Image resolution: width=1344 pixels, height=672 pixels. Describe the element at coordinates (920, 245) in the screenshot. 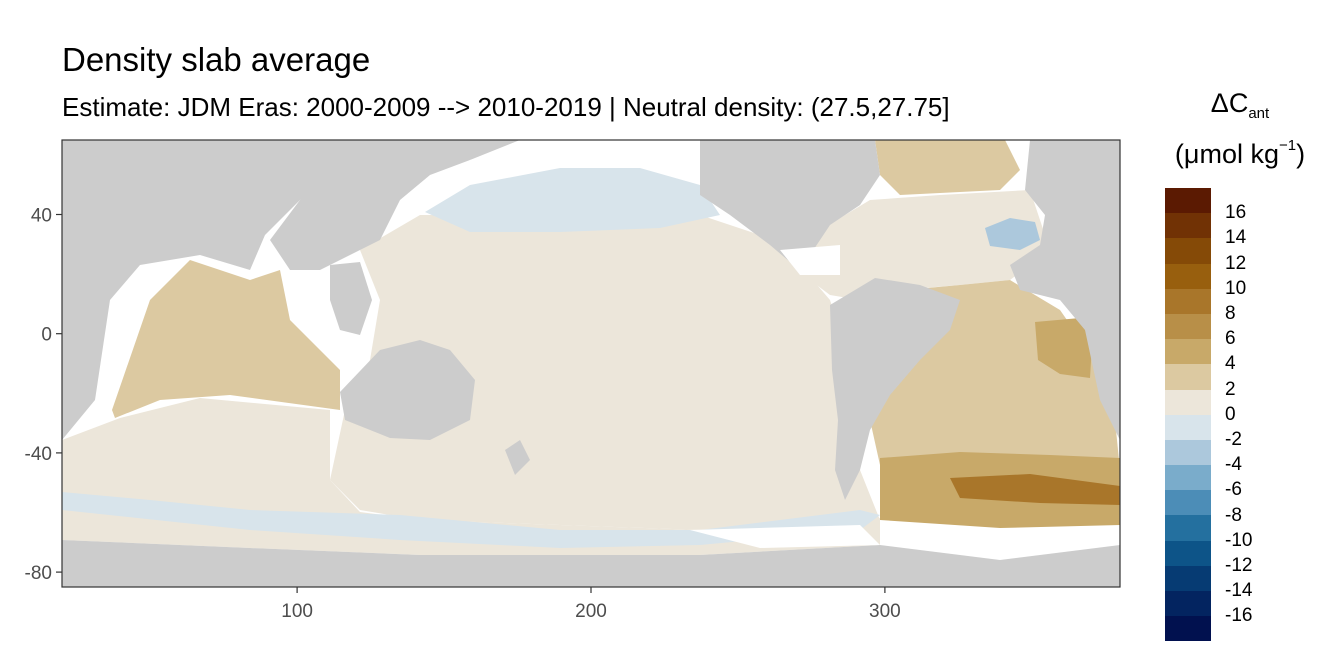

I see `north-atlantic-region` at that location.